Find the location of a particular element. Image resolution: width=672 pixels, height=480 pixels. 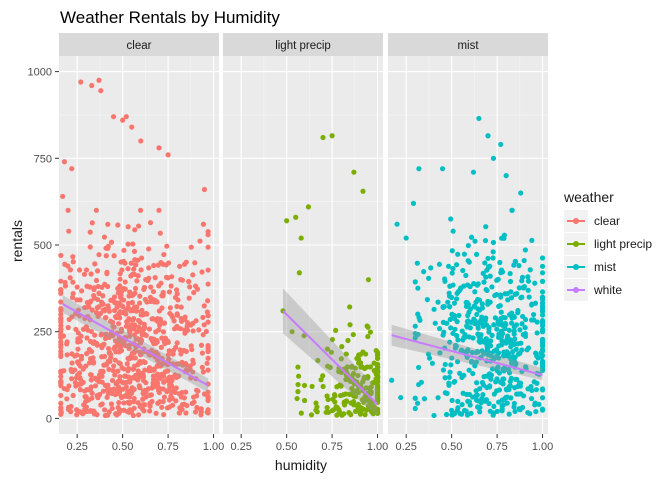

y-tick-label: 500 is located at coordinates (43, 246).